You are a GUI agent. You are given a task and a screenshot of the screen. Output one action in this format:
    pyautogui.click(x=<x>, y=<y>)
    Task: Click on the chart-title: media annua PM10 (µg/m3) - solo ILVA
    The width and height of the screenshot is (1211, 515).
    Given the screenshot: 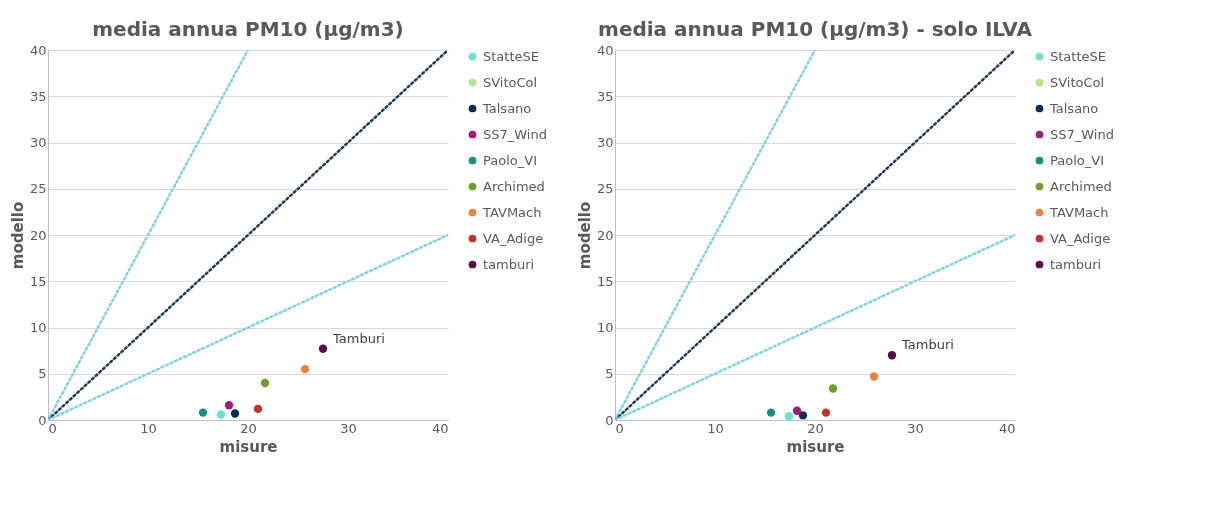 What is the action you would take?
    pyautogui.click(x=815, y=29)
    